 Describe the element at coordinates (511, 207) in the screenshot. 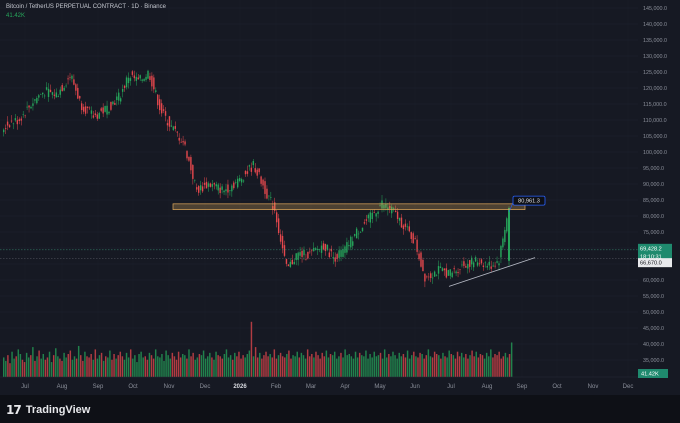

I see `callout-leader` at that location.